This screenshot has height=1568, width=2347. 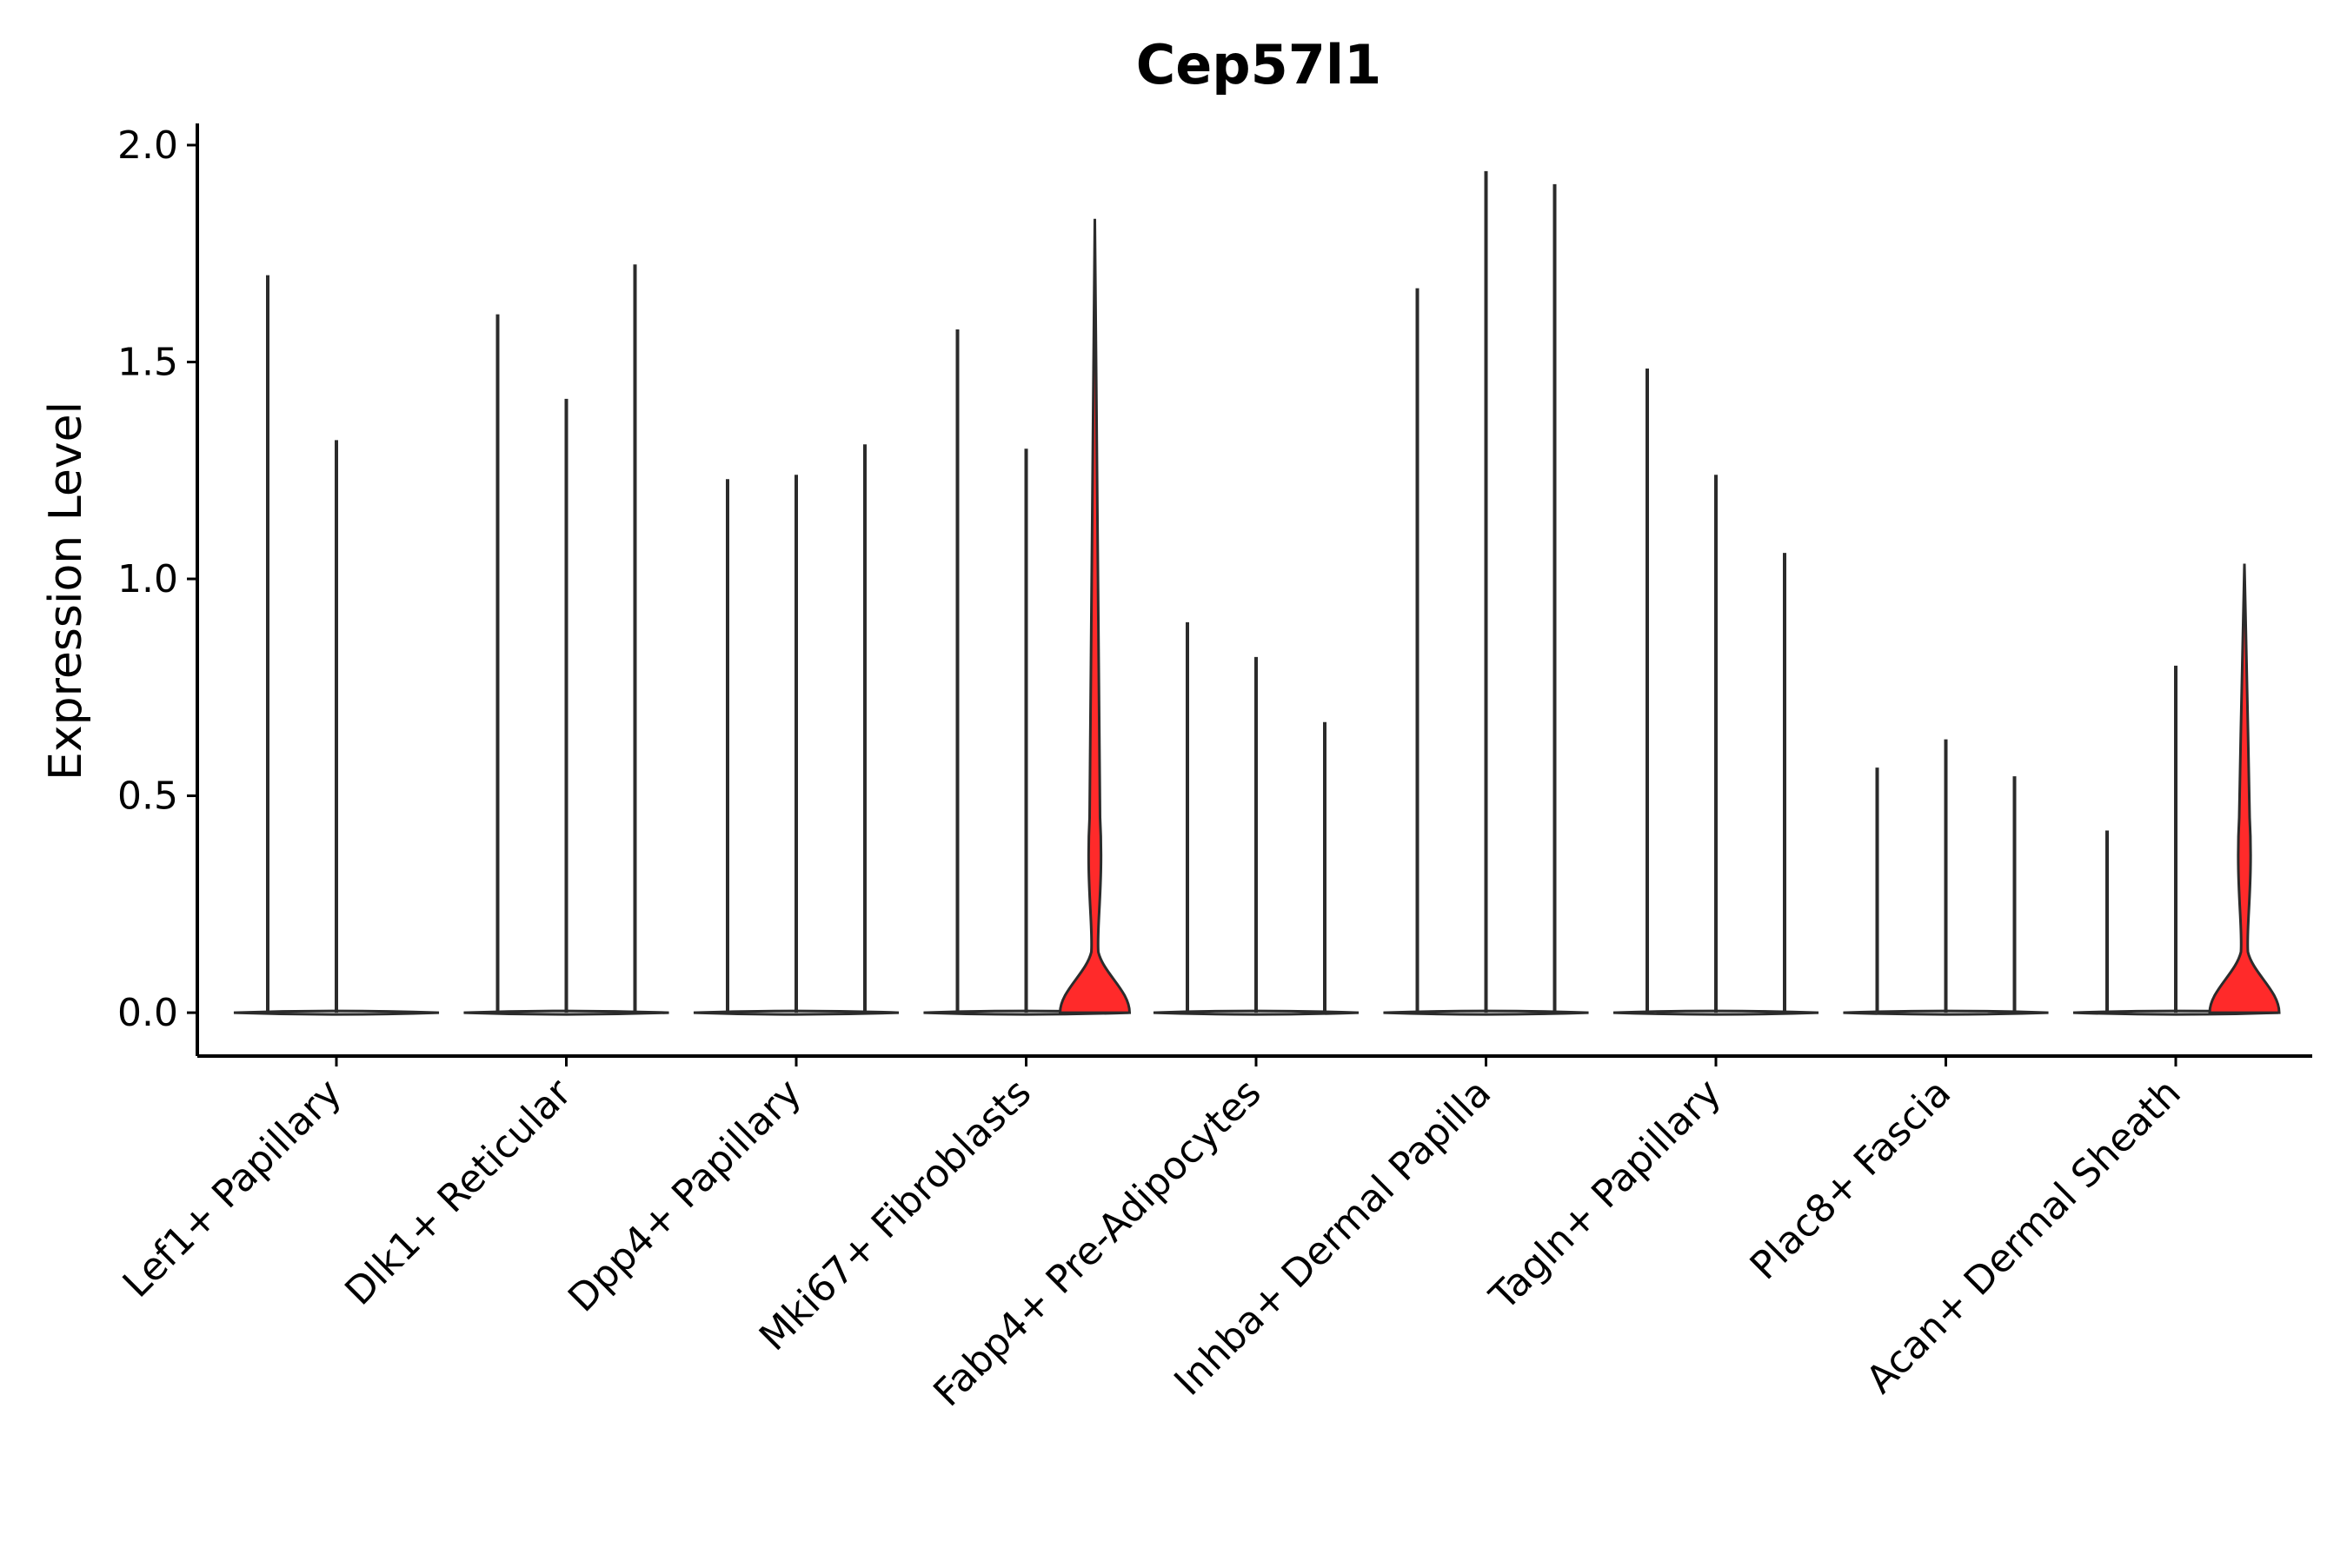 What do you see at coordinates (1605, 1195) in the screenshot?
I see `x-tick-label: Tagln+ Papillary` at bounding box center [1605, 1195].